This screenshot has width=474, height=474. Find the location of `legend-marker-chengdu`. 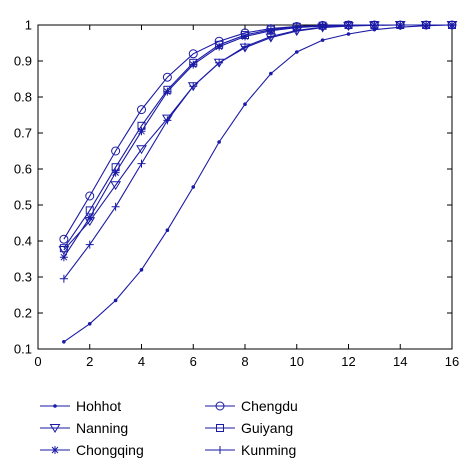

legend-marker-chengdu is located at coordinates (220, 406).